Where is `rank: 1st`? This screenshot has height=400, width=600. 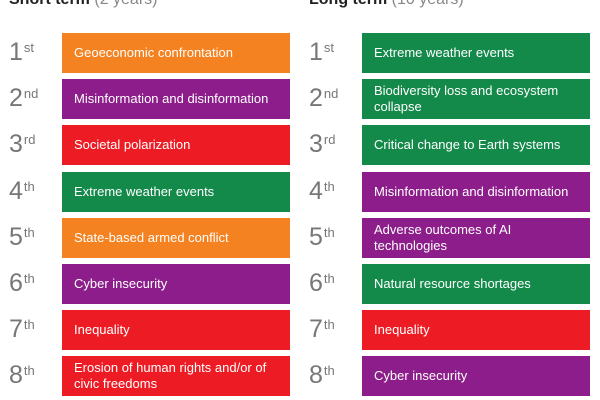
rank: 1st is located at coordinates (21, 52).